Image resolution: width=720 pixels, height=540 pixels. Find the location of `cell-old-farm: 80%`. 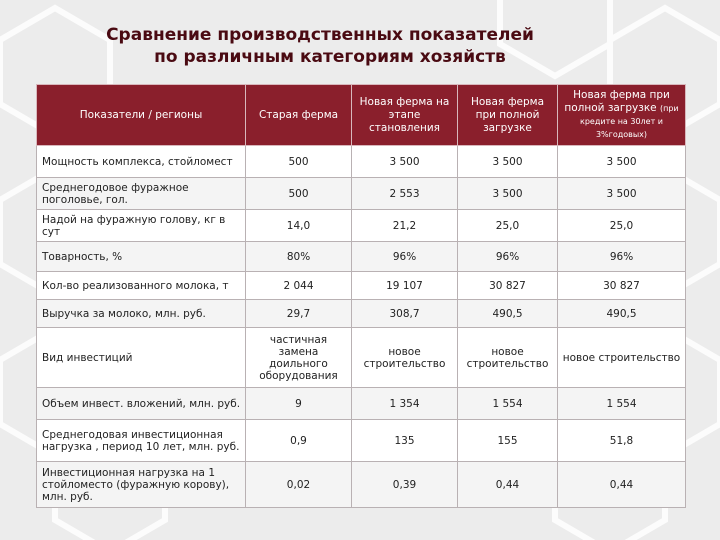

cell-old-farm: 80% is located at coordinates (298, 256).